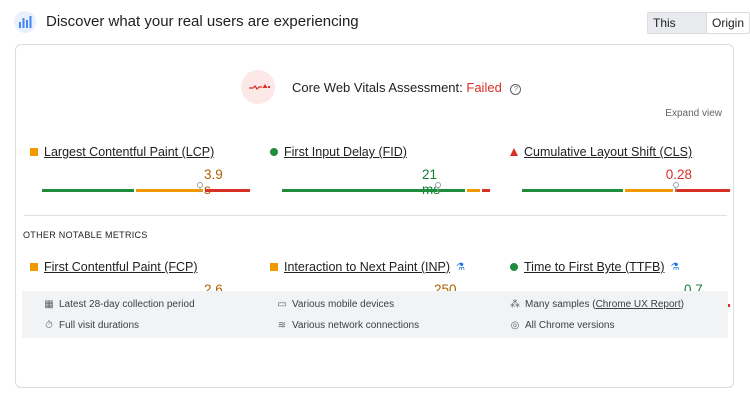  What do you see at coordinates (484, 87) in the screenshot?
I see `assessment-status: Failed` at bounding box center [484, 87].